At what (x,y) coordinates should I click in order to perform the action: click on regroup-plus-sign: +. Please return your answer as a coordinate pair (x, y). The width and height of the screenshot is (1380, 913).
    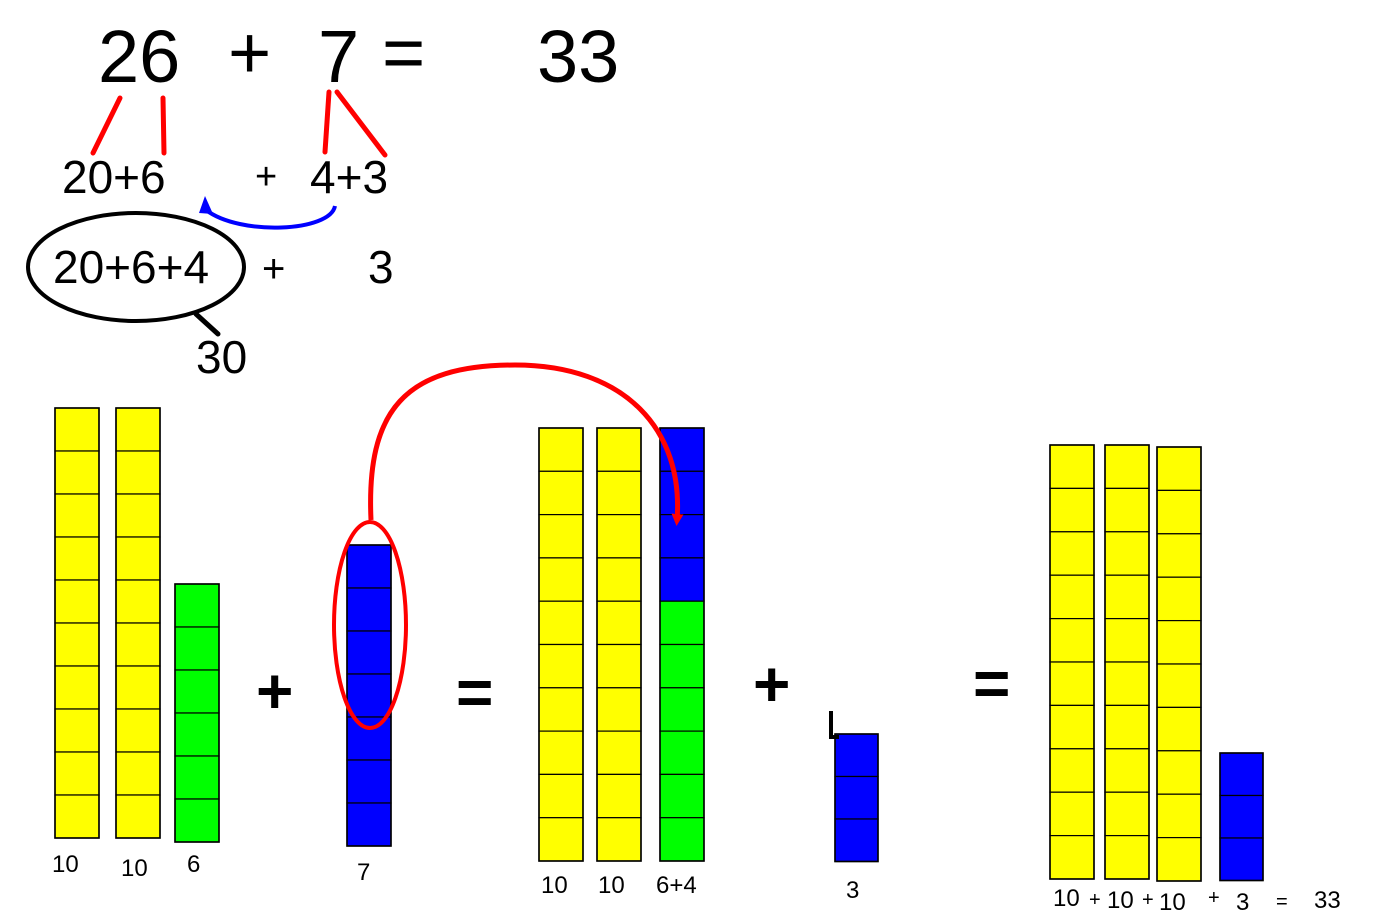
    Looking at the image, I should click on (273, 269).